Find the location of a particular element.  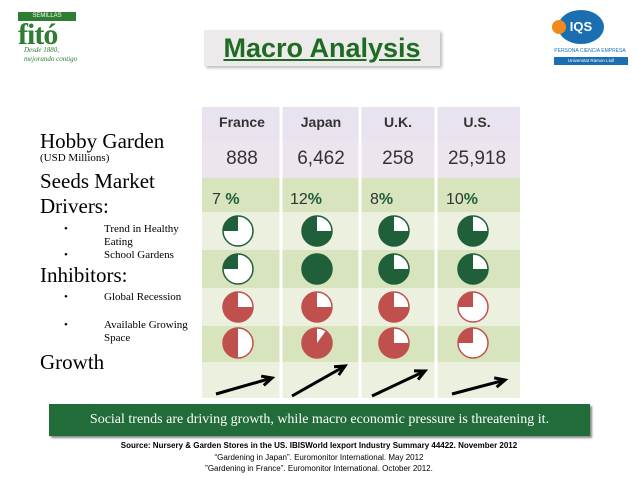

iqs-subtitle: PERSONA CIENCIA EMPRESA is located at coordinates (590, 51).